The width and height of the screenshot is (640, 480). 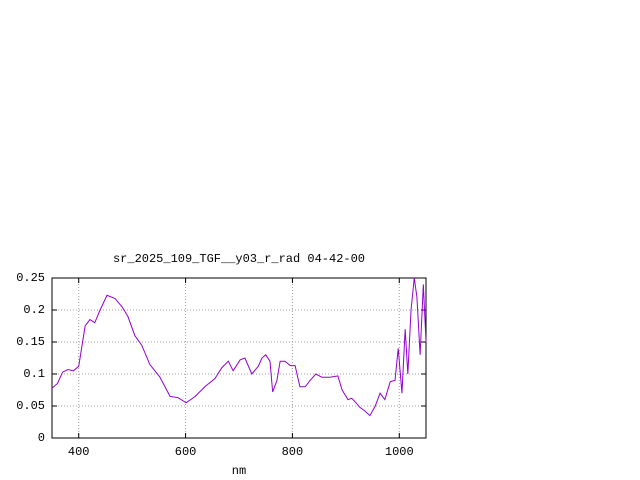 What do you see at coordinates (30, 278) in the screenshot?
I see `y-tick-label: 0.25` at bounding box center [30, 278].